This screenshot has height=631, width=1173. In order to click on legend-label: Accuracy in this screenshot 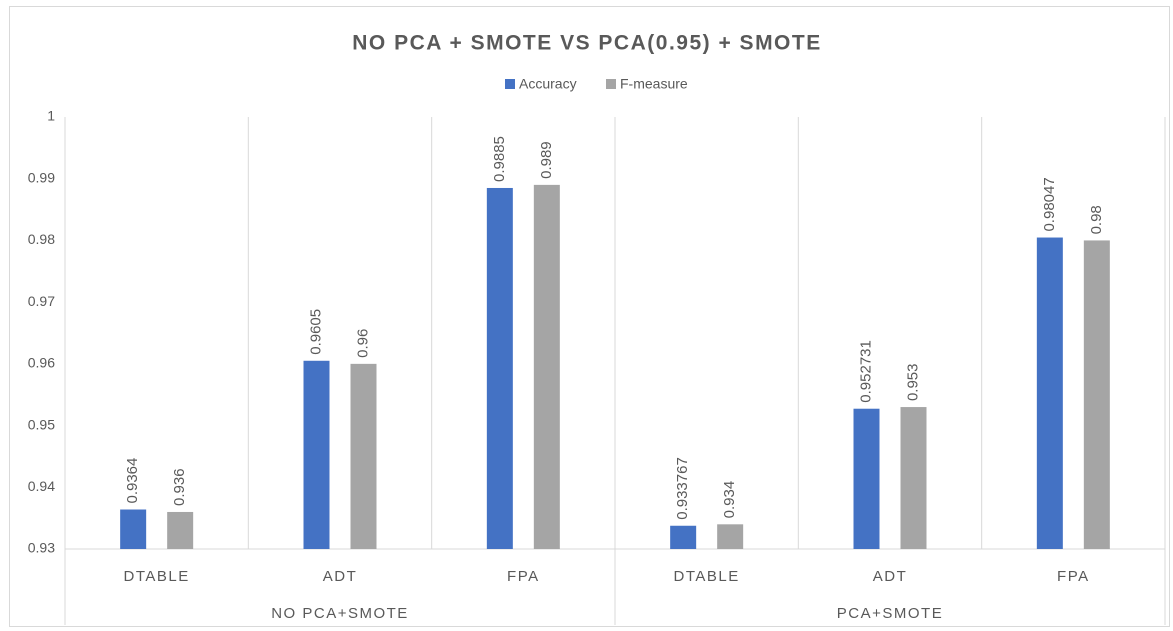, I will do `click(548, 84)`.